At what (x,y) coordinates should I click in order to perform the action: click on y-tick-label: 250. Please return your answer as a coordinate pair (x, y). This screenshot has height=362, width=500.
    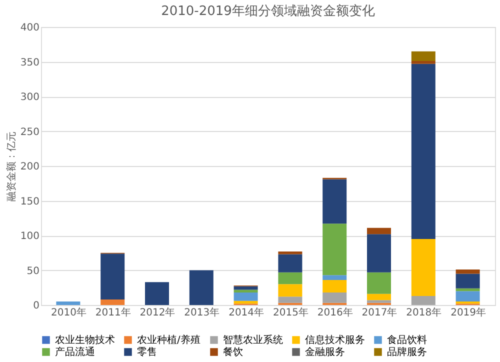
    Looking at the image, I should click on (30, 132).